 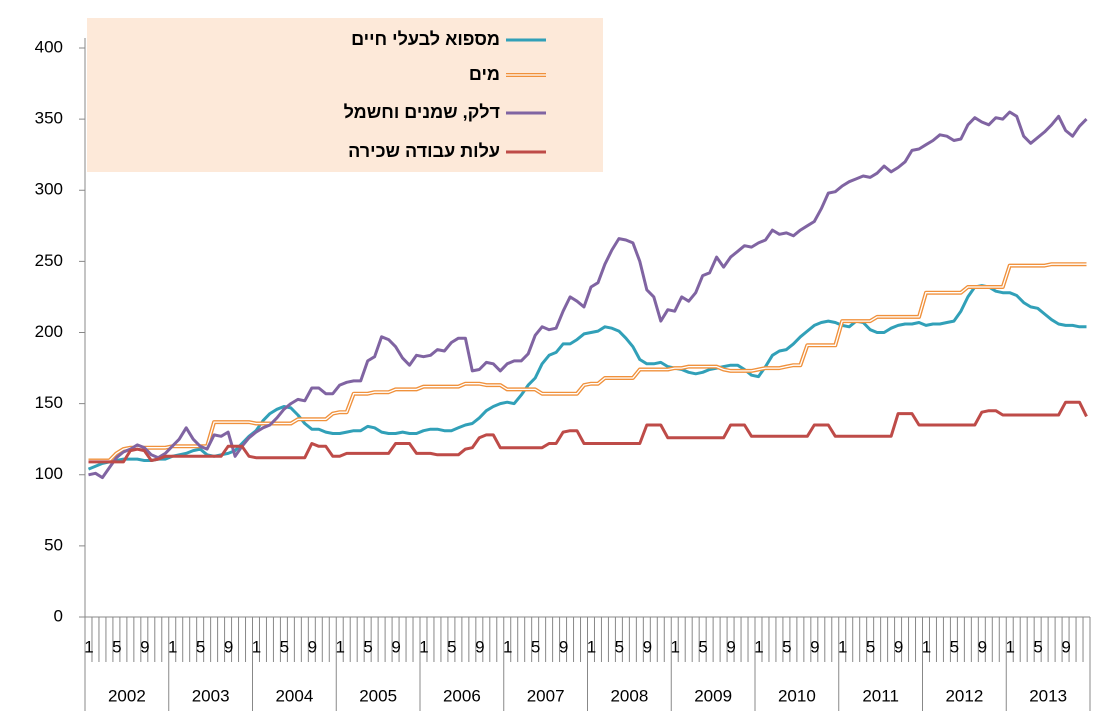 What do you see at coordinates (588, 432) in the screenshot?
I see `series-line` at bounding box center [588, 432].